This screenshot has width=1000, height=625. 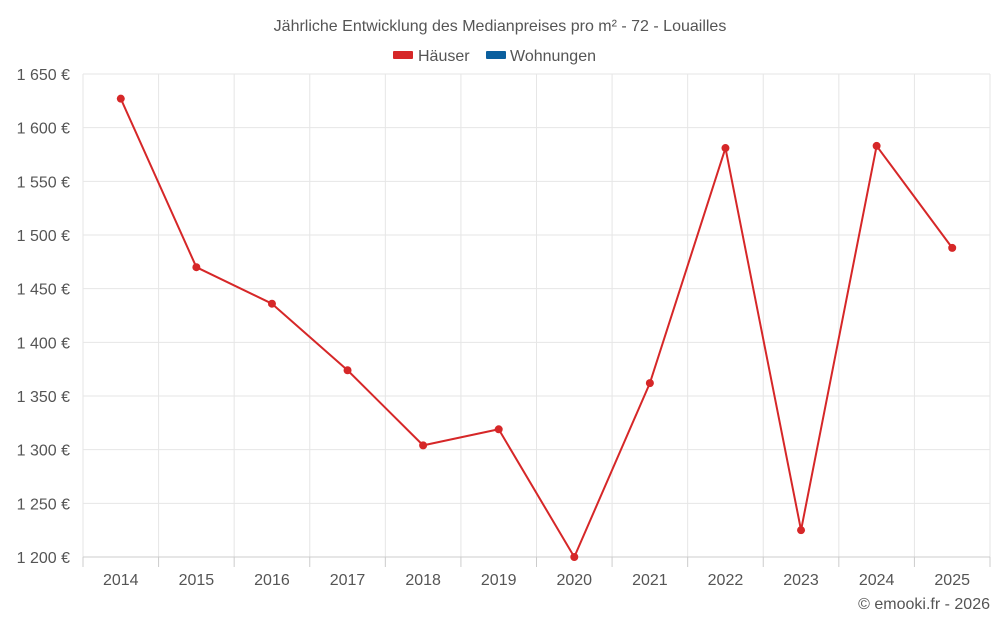 I want to click on y-tick-label: 1 450 €, so click(x=43, y=290).